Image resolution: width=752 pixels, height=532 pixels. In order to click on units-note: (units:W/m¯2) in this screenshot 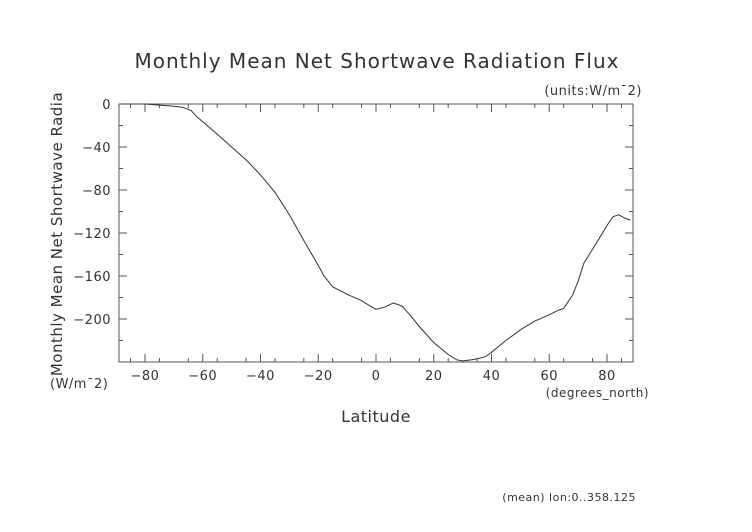, I will do `click(593, 91)`.